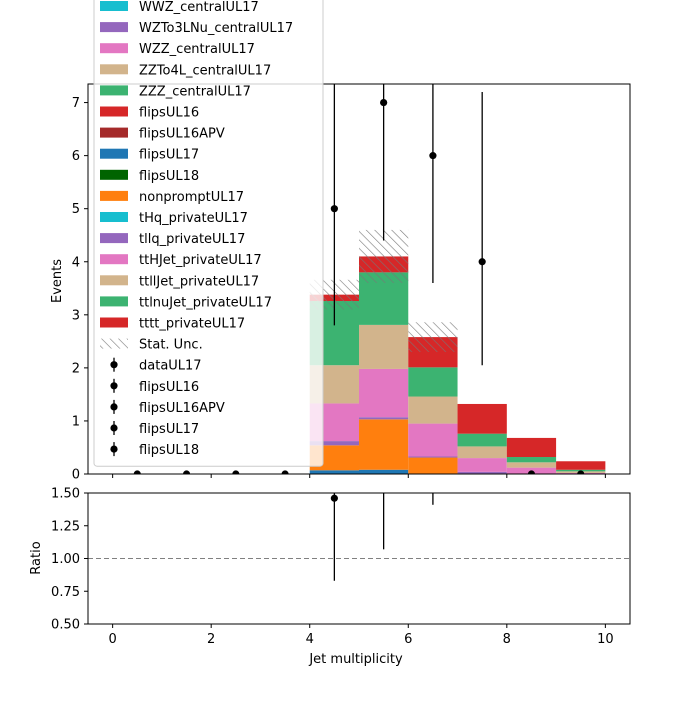  What do you see at coordinates (76, 262) in the screenshot?
I see `y-tick-label: 4` at bounding box center [76, 262].